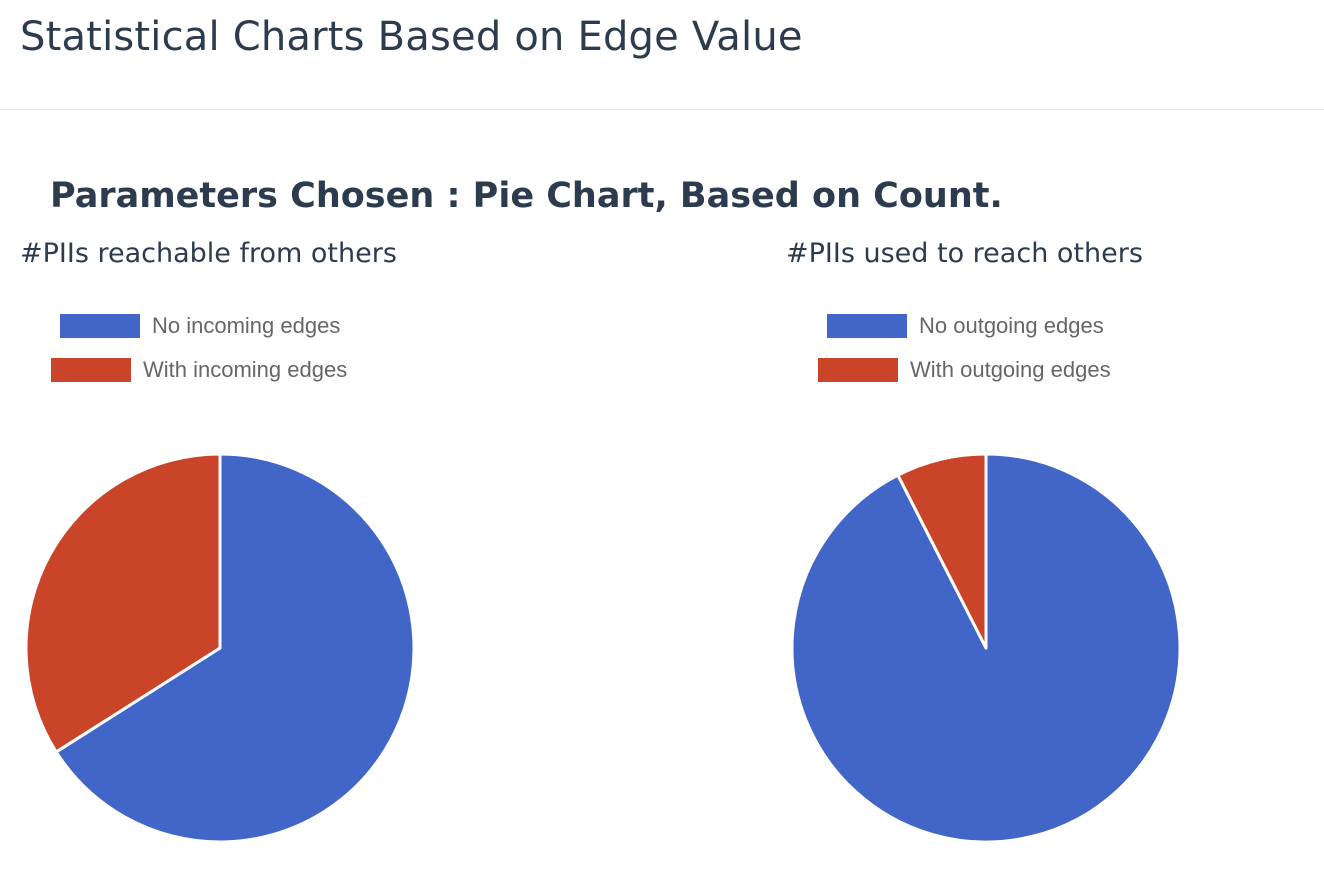 The height and width of the screenshot is (888, 1324). What do you see at coordinates (246, 325) in the screenshot?
I see `legend-label: No incoming edges` at bounding box center [246, 325].